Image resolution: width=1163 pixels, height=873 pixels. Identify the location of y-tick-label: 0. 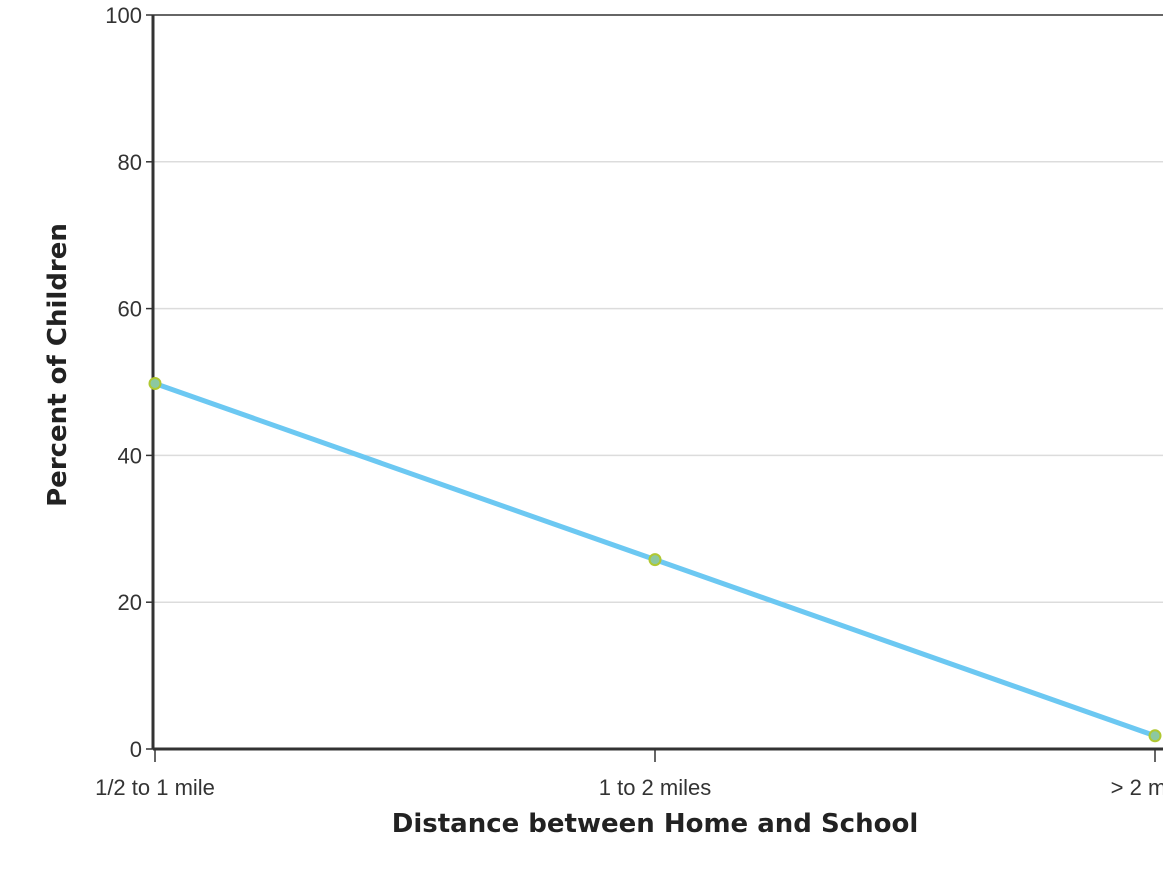
(136, 749).